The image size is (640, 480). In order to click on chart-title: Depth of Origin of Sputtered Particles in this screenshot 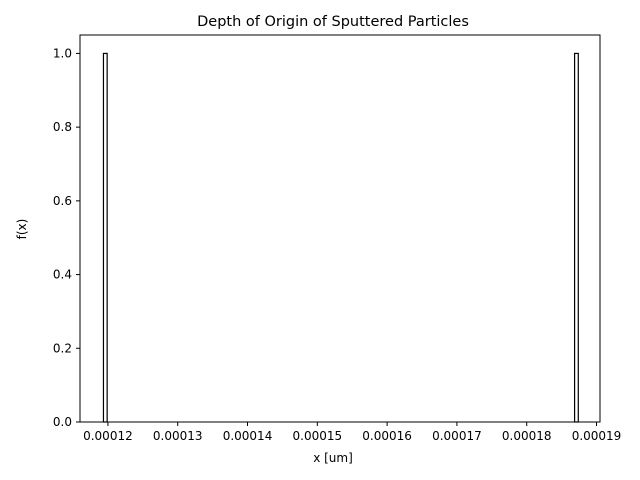, I will do `click(333, 22)`.